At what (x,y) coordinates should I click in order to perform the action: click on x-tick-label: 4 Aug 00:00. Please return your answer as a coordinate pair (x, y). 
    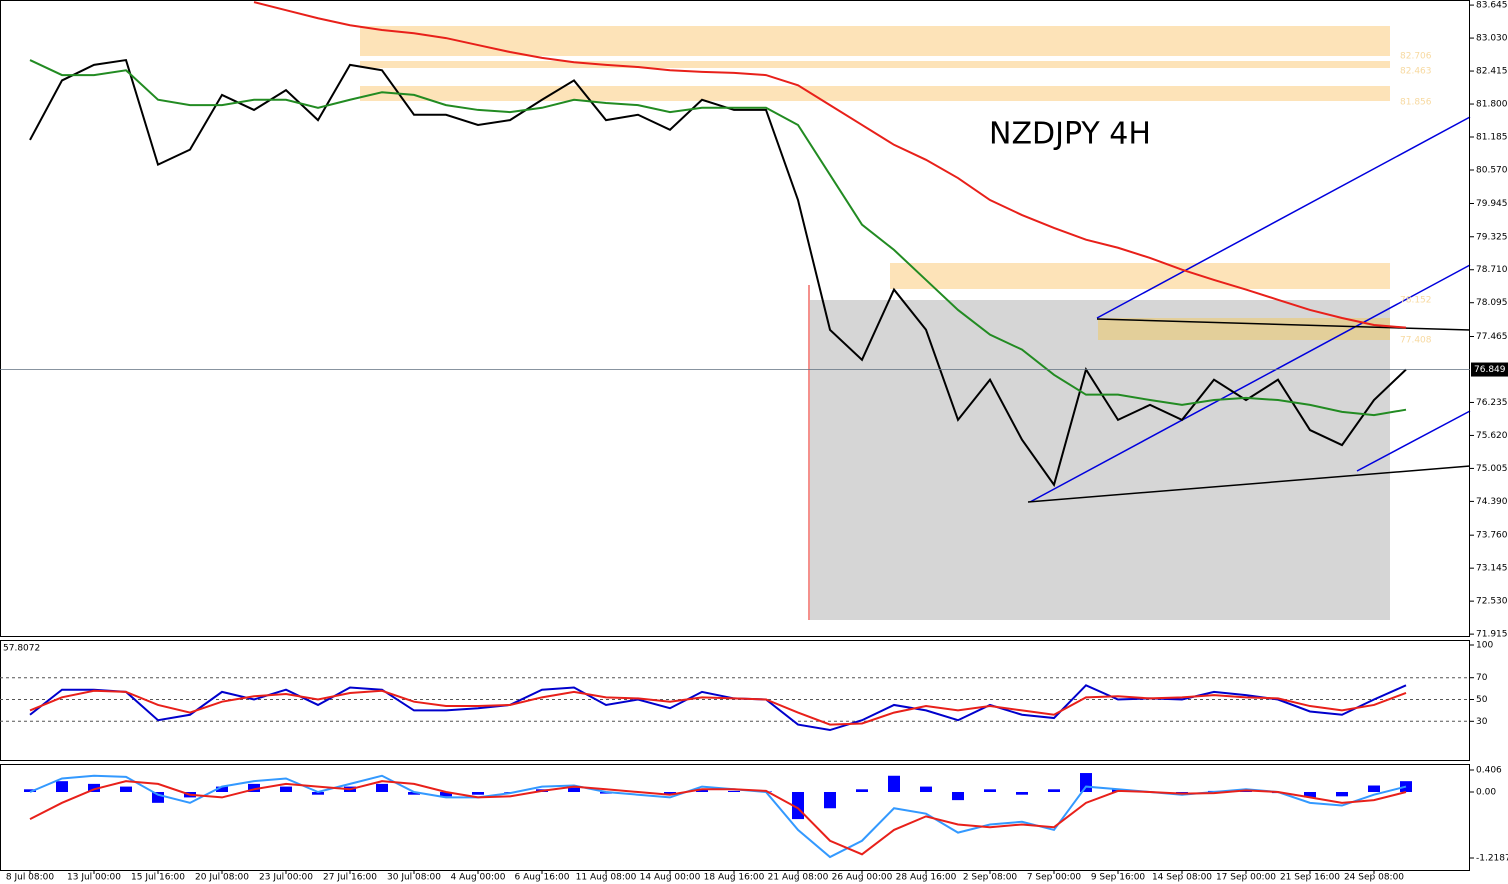
    Looking at the image, I should click on (478, 878).